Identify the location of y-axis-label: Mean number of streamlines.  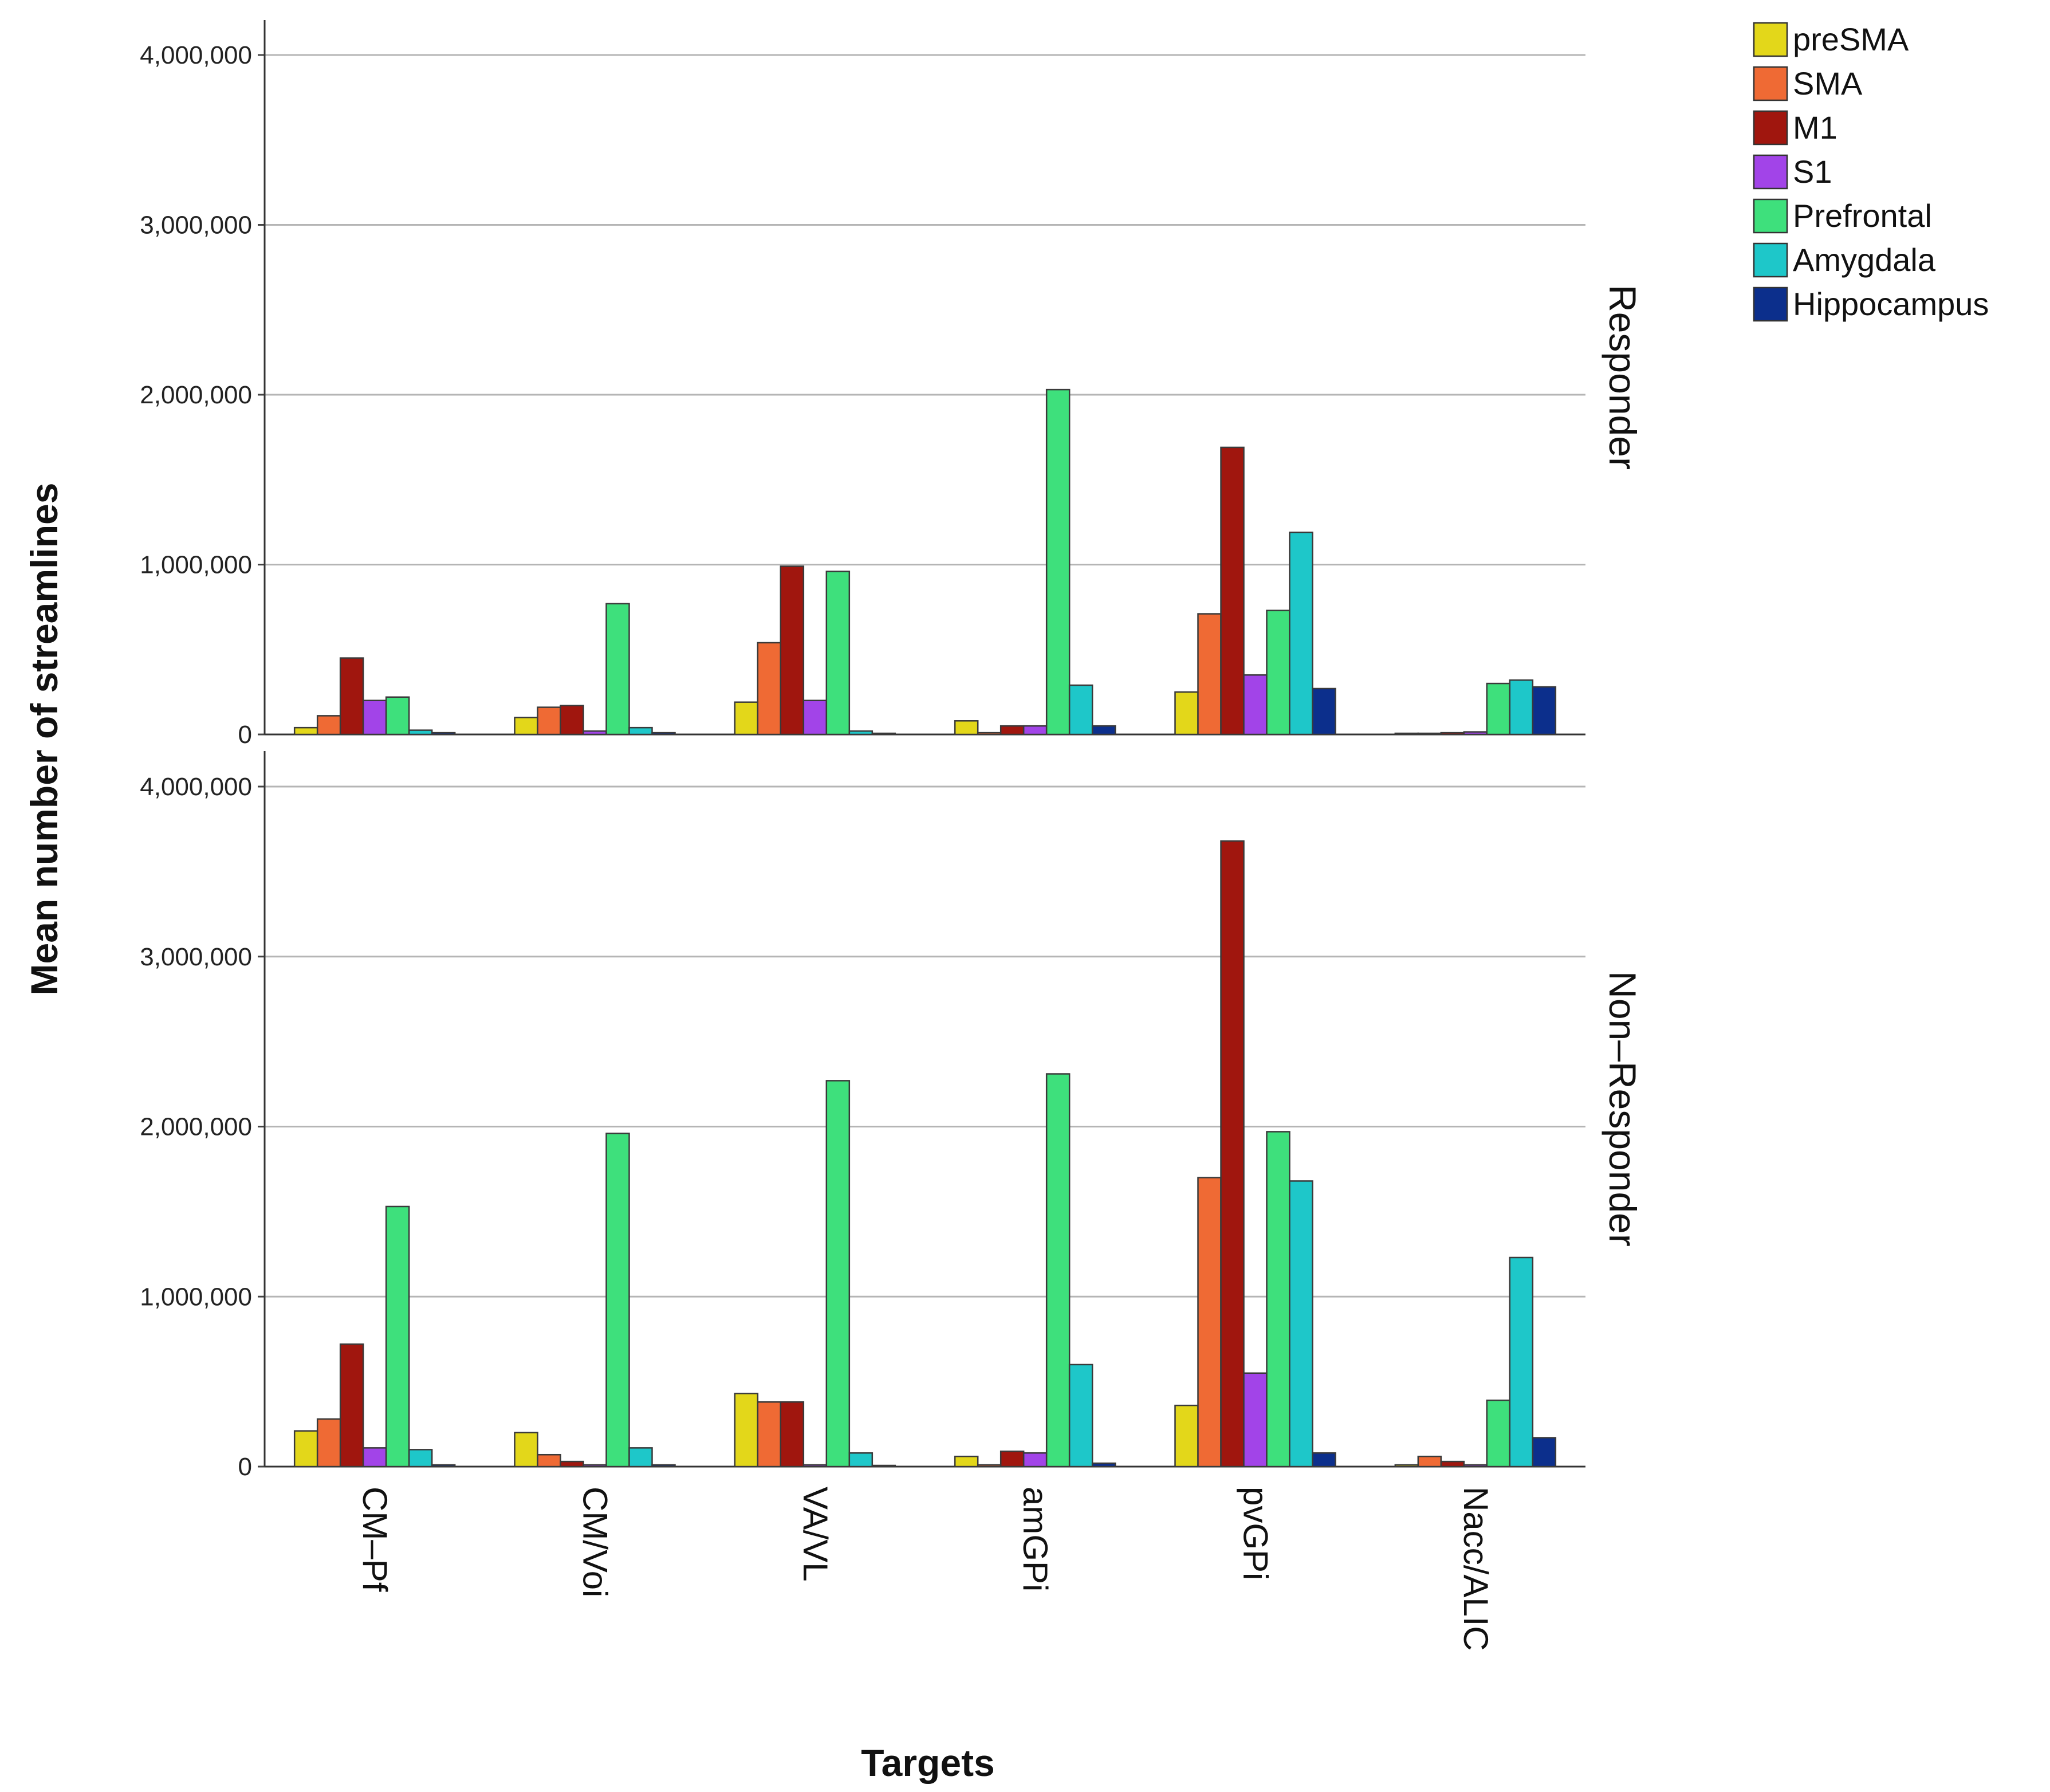
(44, 739).